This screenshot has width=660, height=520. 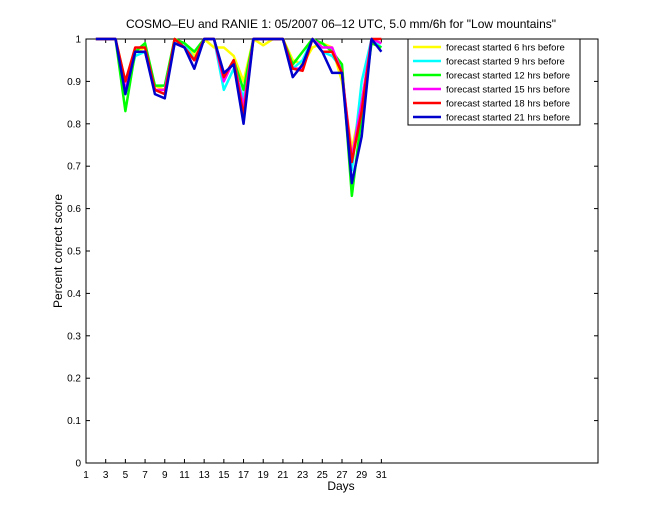 I want to click on x-tick-label: 17, so click(x=244, y=475).